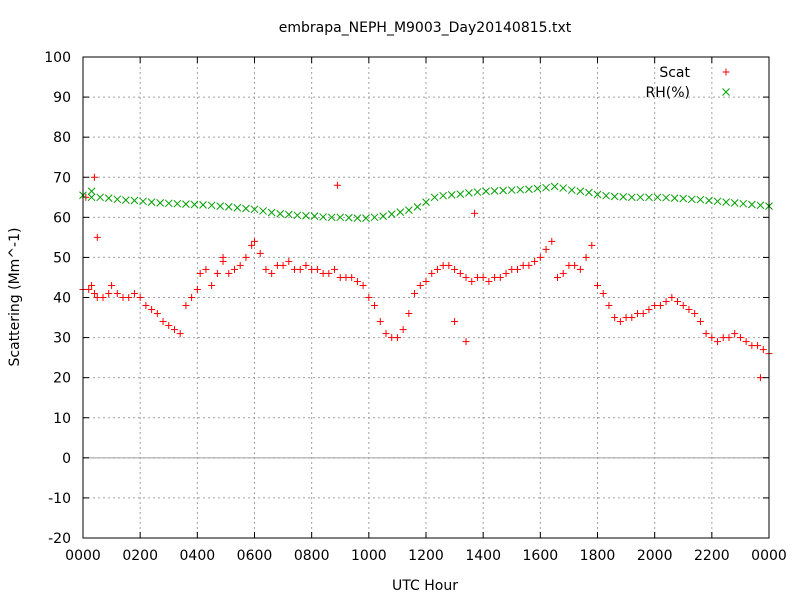 The width and height of the screenshot is (800, 600). What do you see at coordinates (312, 556) in the screenshot?
I see `x-tick-label: 0800` at bounding box center [312, 556].